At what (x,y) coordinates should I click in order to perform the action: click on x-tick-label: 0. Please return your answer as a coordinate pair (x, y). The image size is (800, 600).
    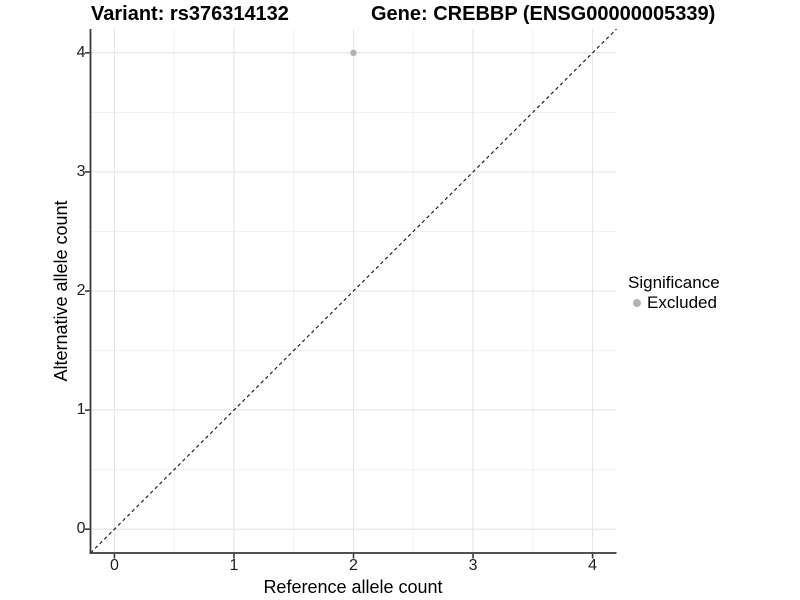
    Looking at the image, I should click on (114, 565).